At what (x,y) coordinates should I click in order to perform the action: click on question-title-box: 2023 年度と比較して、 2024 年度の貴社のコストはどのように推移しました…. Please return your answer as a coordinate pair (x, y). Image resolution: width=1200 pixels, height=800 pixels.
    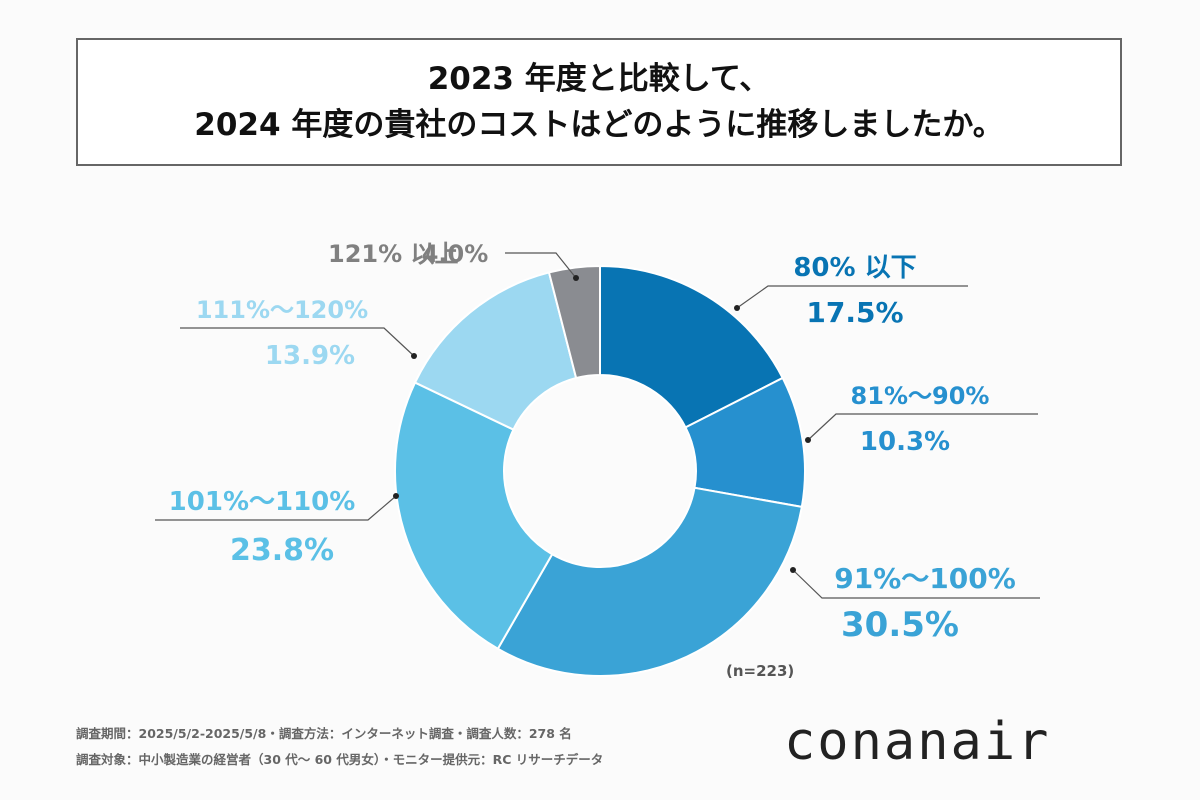
    Looking at the image, I should click on (599, 102).